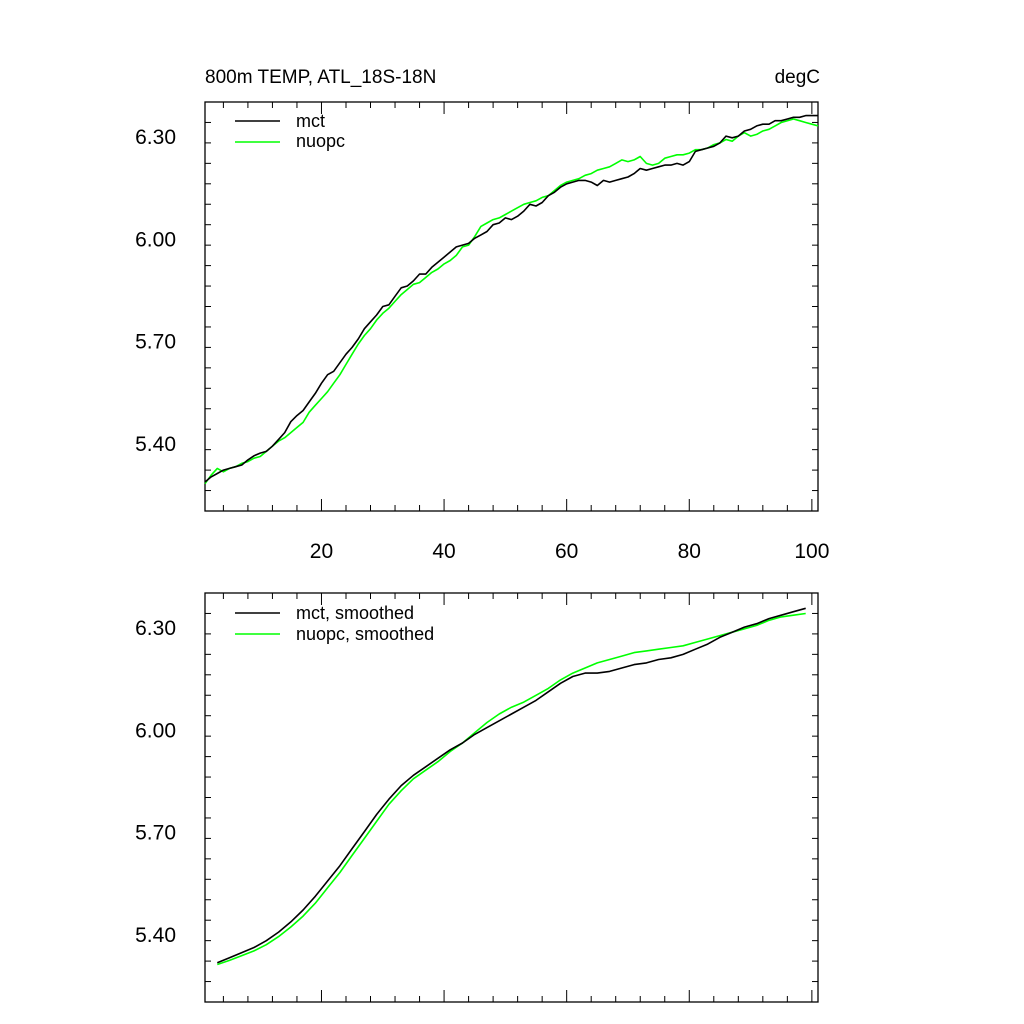 The height and width of the screenshot is (1024, 1024). What do you see at coordinates (321, 551) in the screenshot?
I see `x-tick-label: 20` at bounding box center [321, 551].